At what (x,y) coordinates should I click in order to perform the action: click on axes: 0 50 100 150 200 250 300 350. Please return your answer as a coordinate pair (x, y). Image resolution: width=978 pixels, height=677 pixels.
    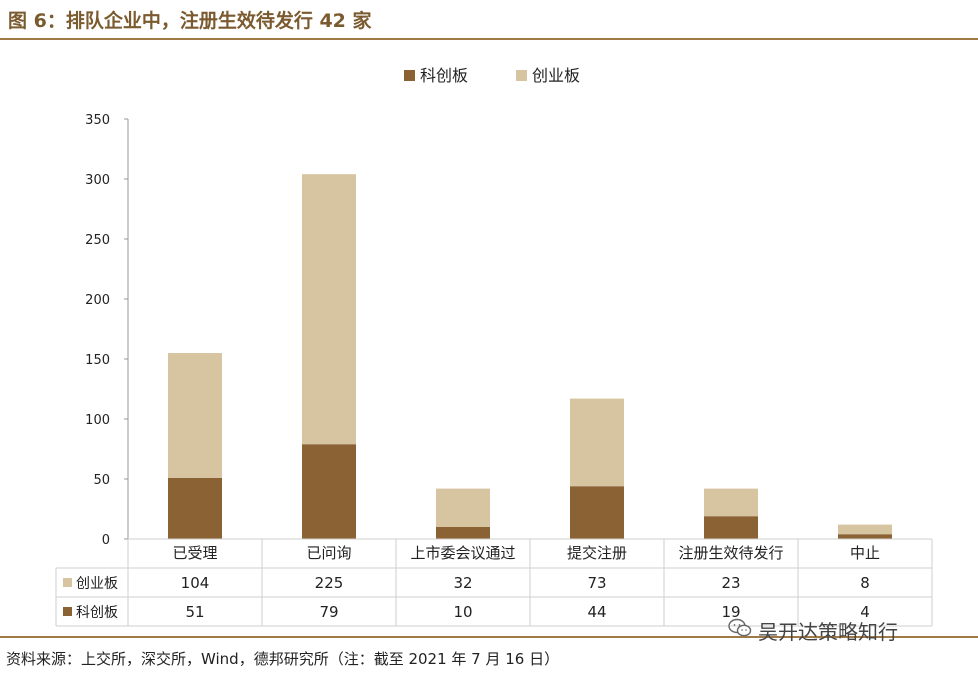
    Looking at the image, I should click on (107, 330).